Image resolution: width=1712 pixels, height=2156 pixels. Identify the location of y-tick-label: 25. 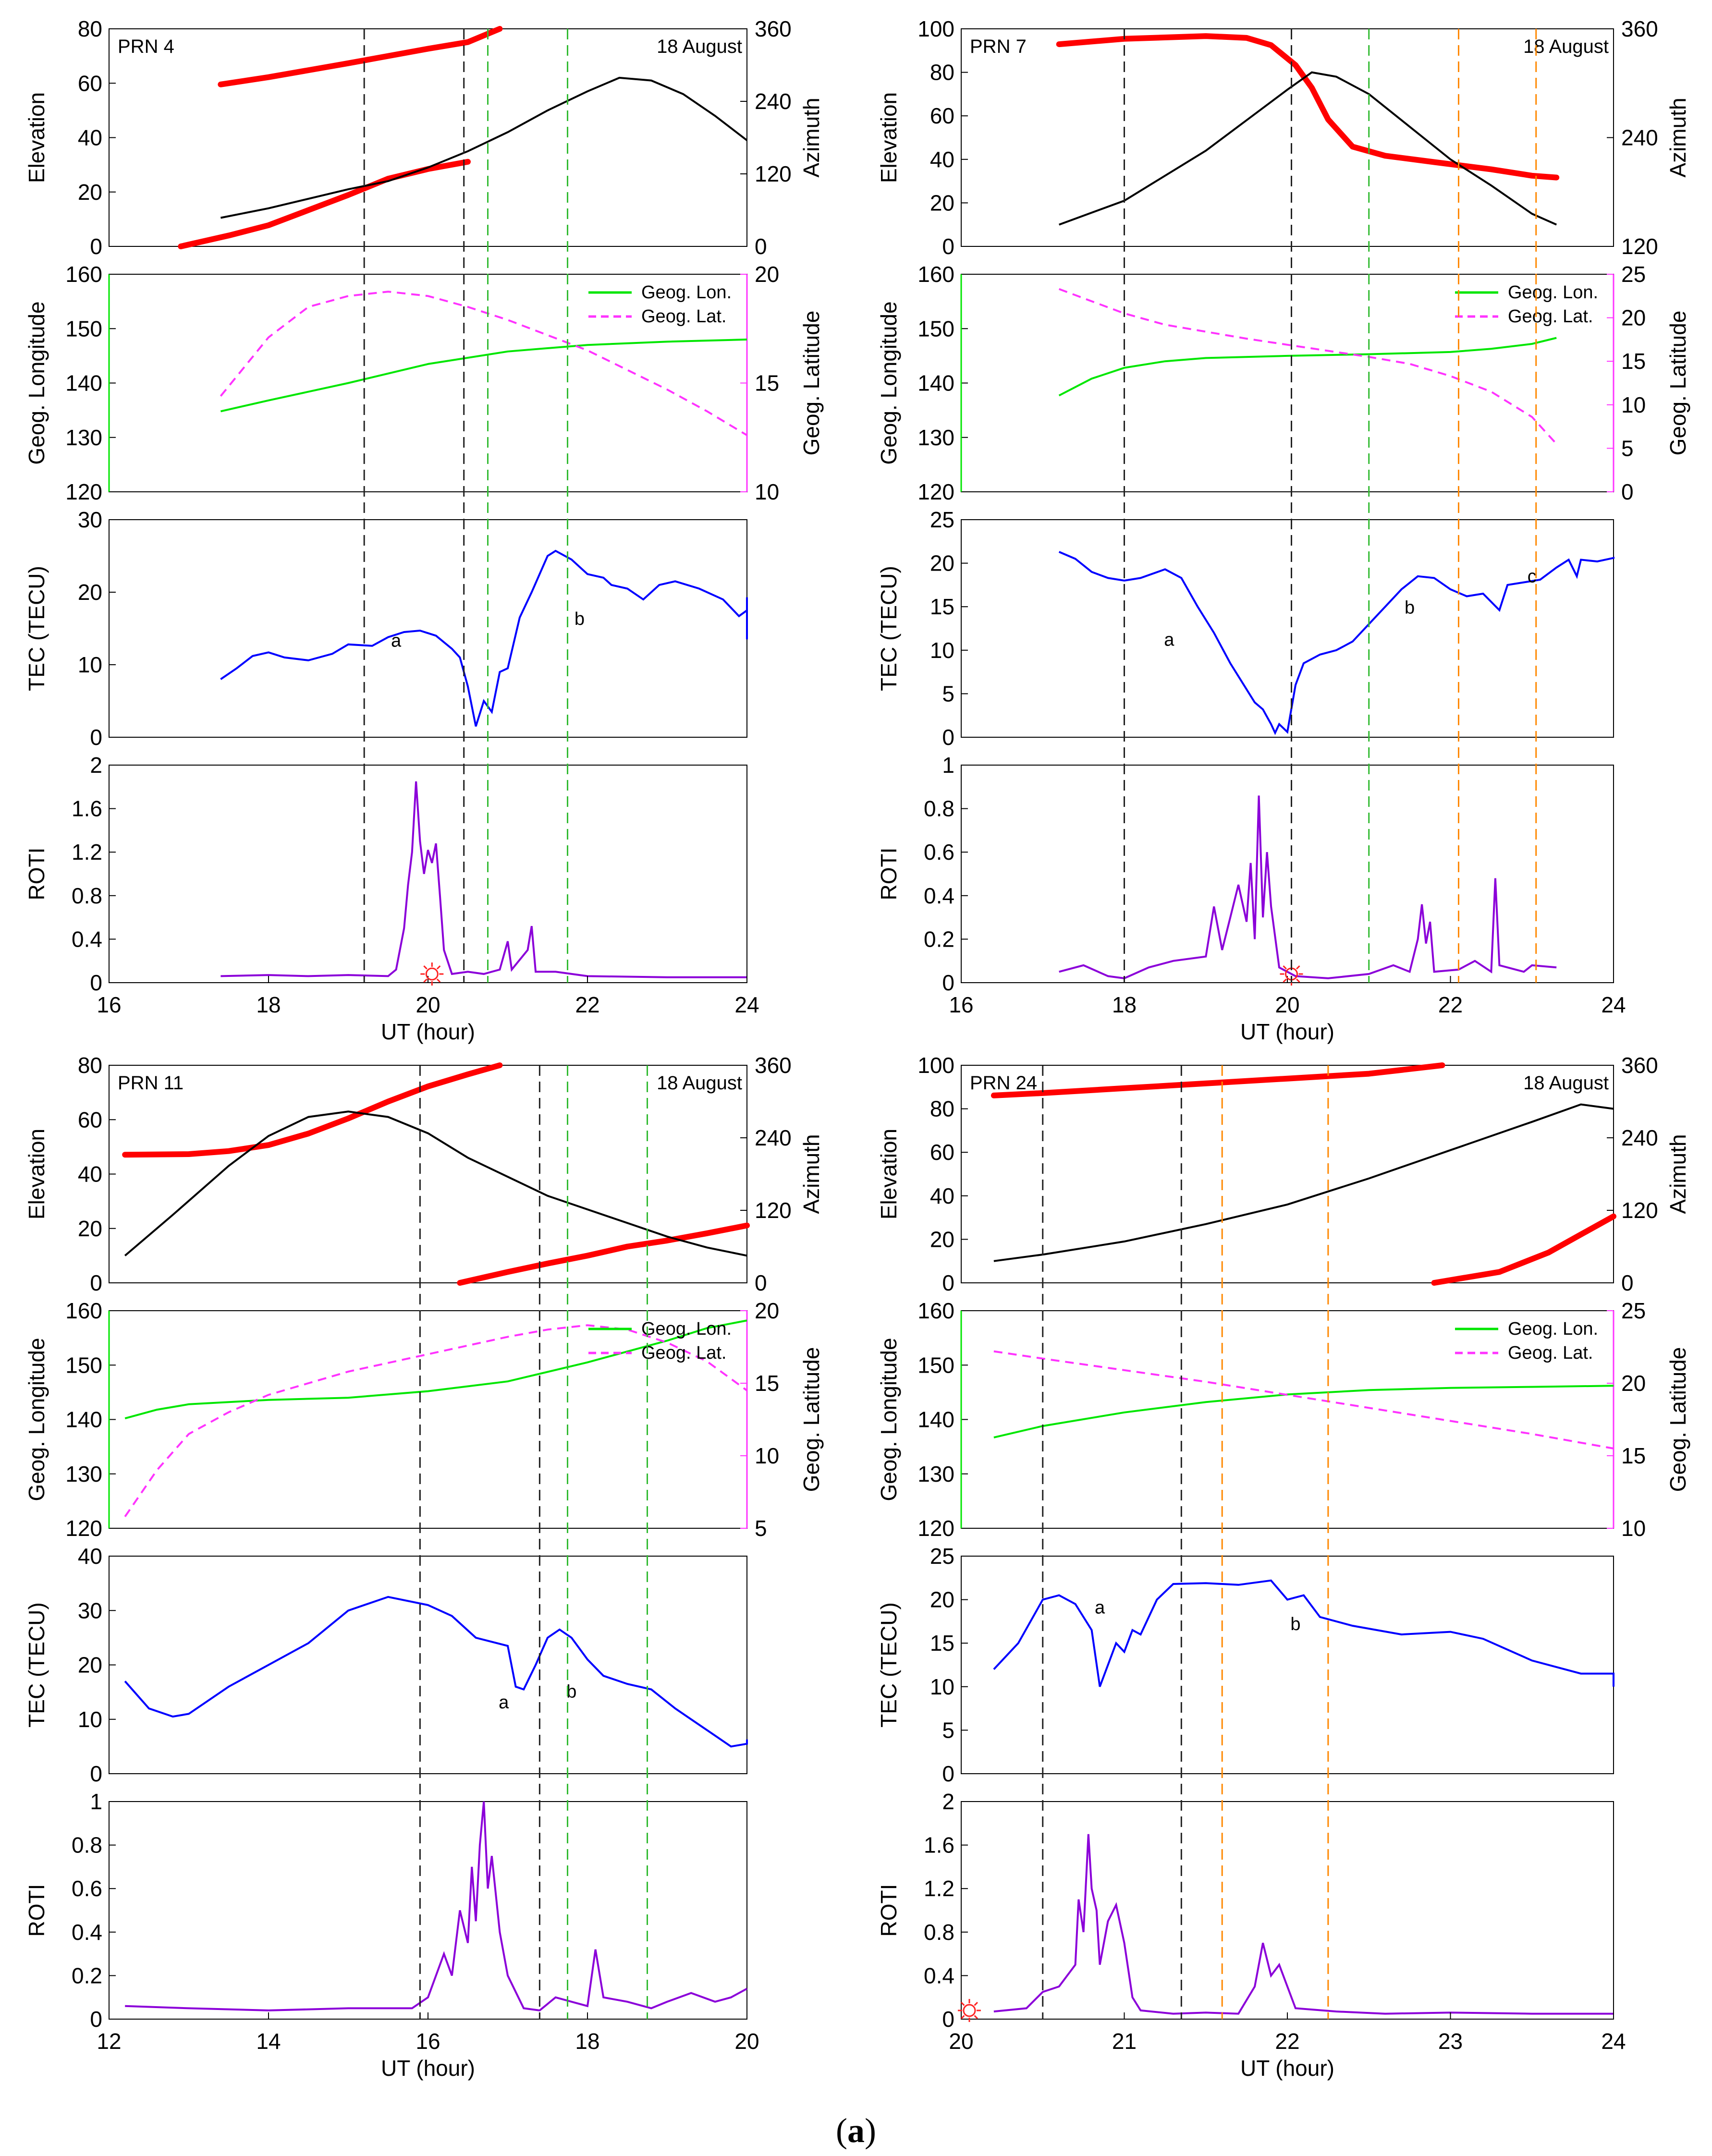
(942, 1556).